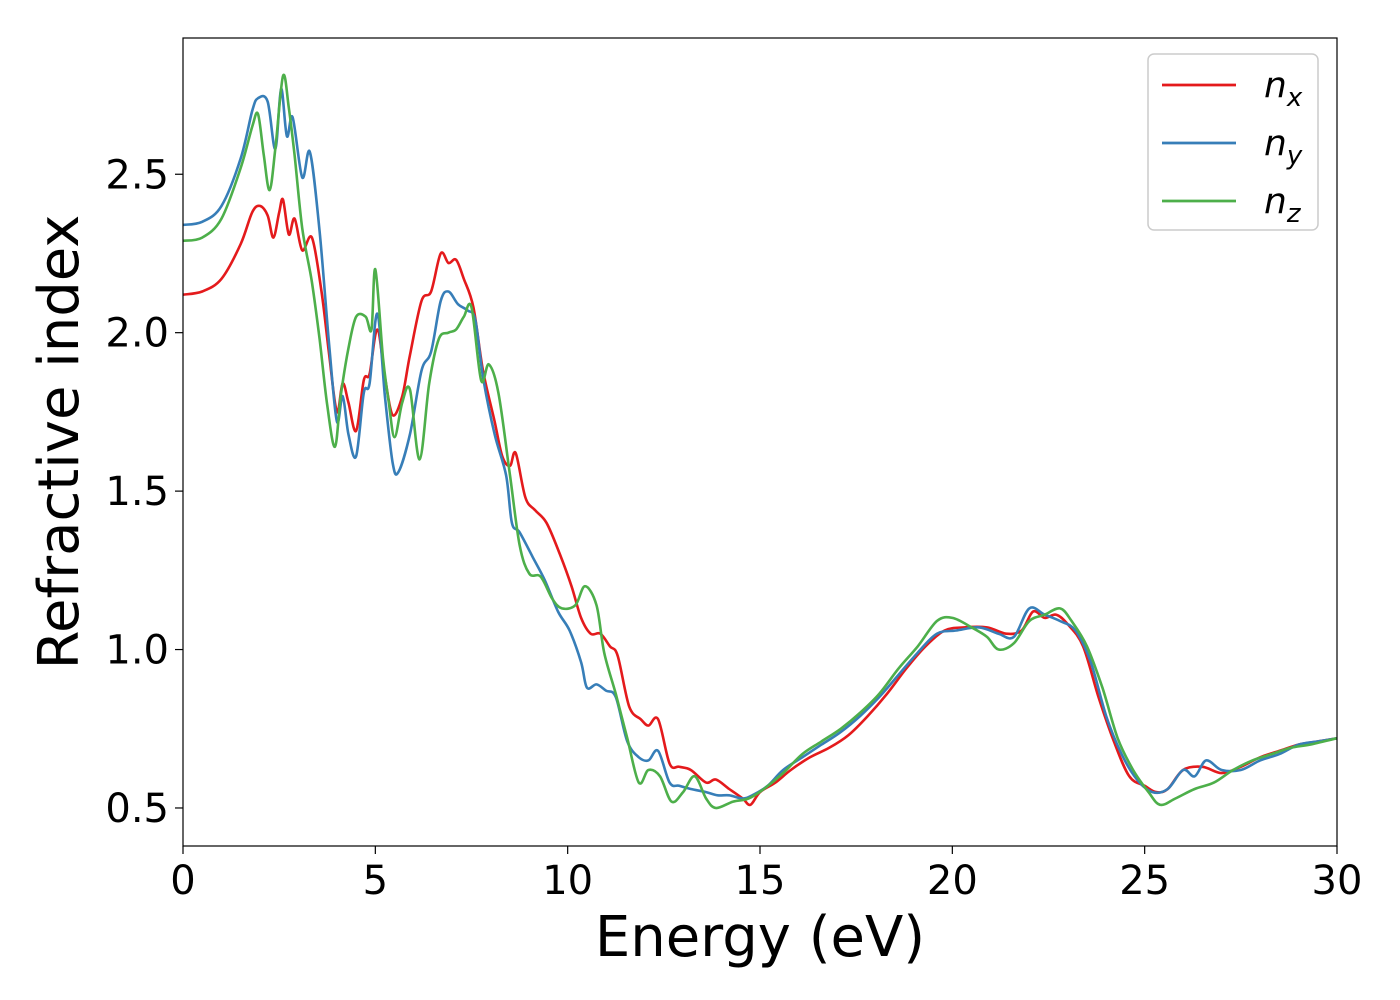 The height and width of the screenshot is (1000, 1400). What do you see at coordinates (567, 881) in the screenshot?
I see `x-tick-label: 10` at bounding box center [567, 881].